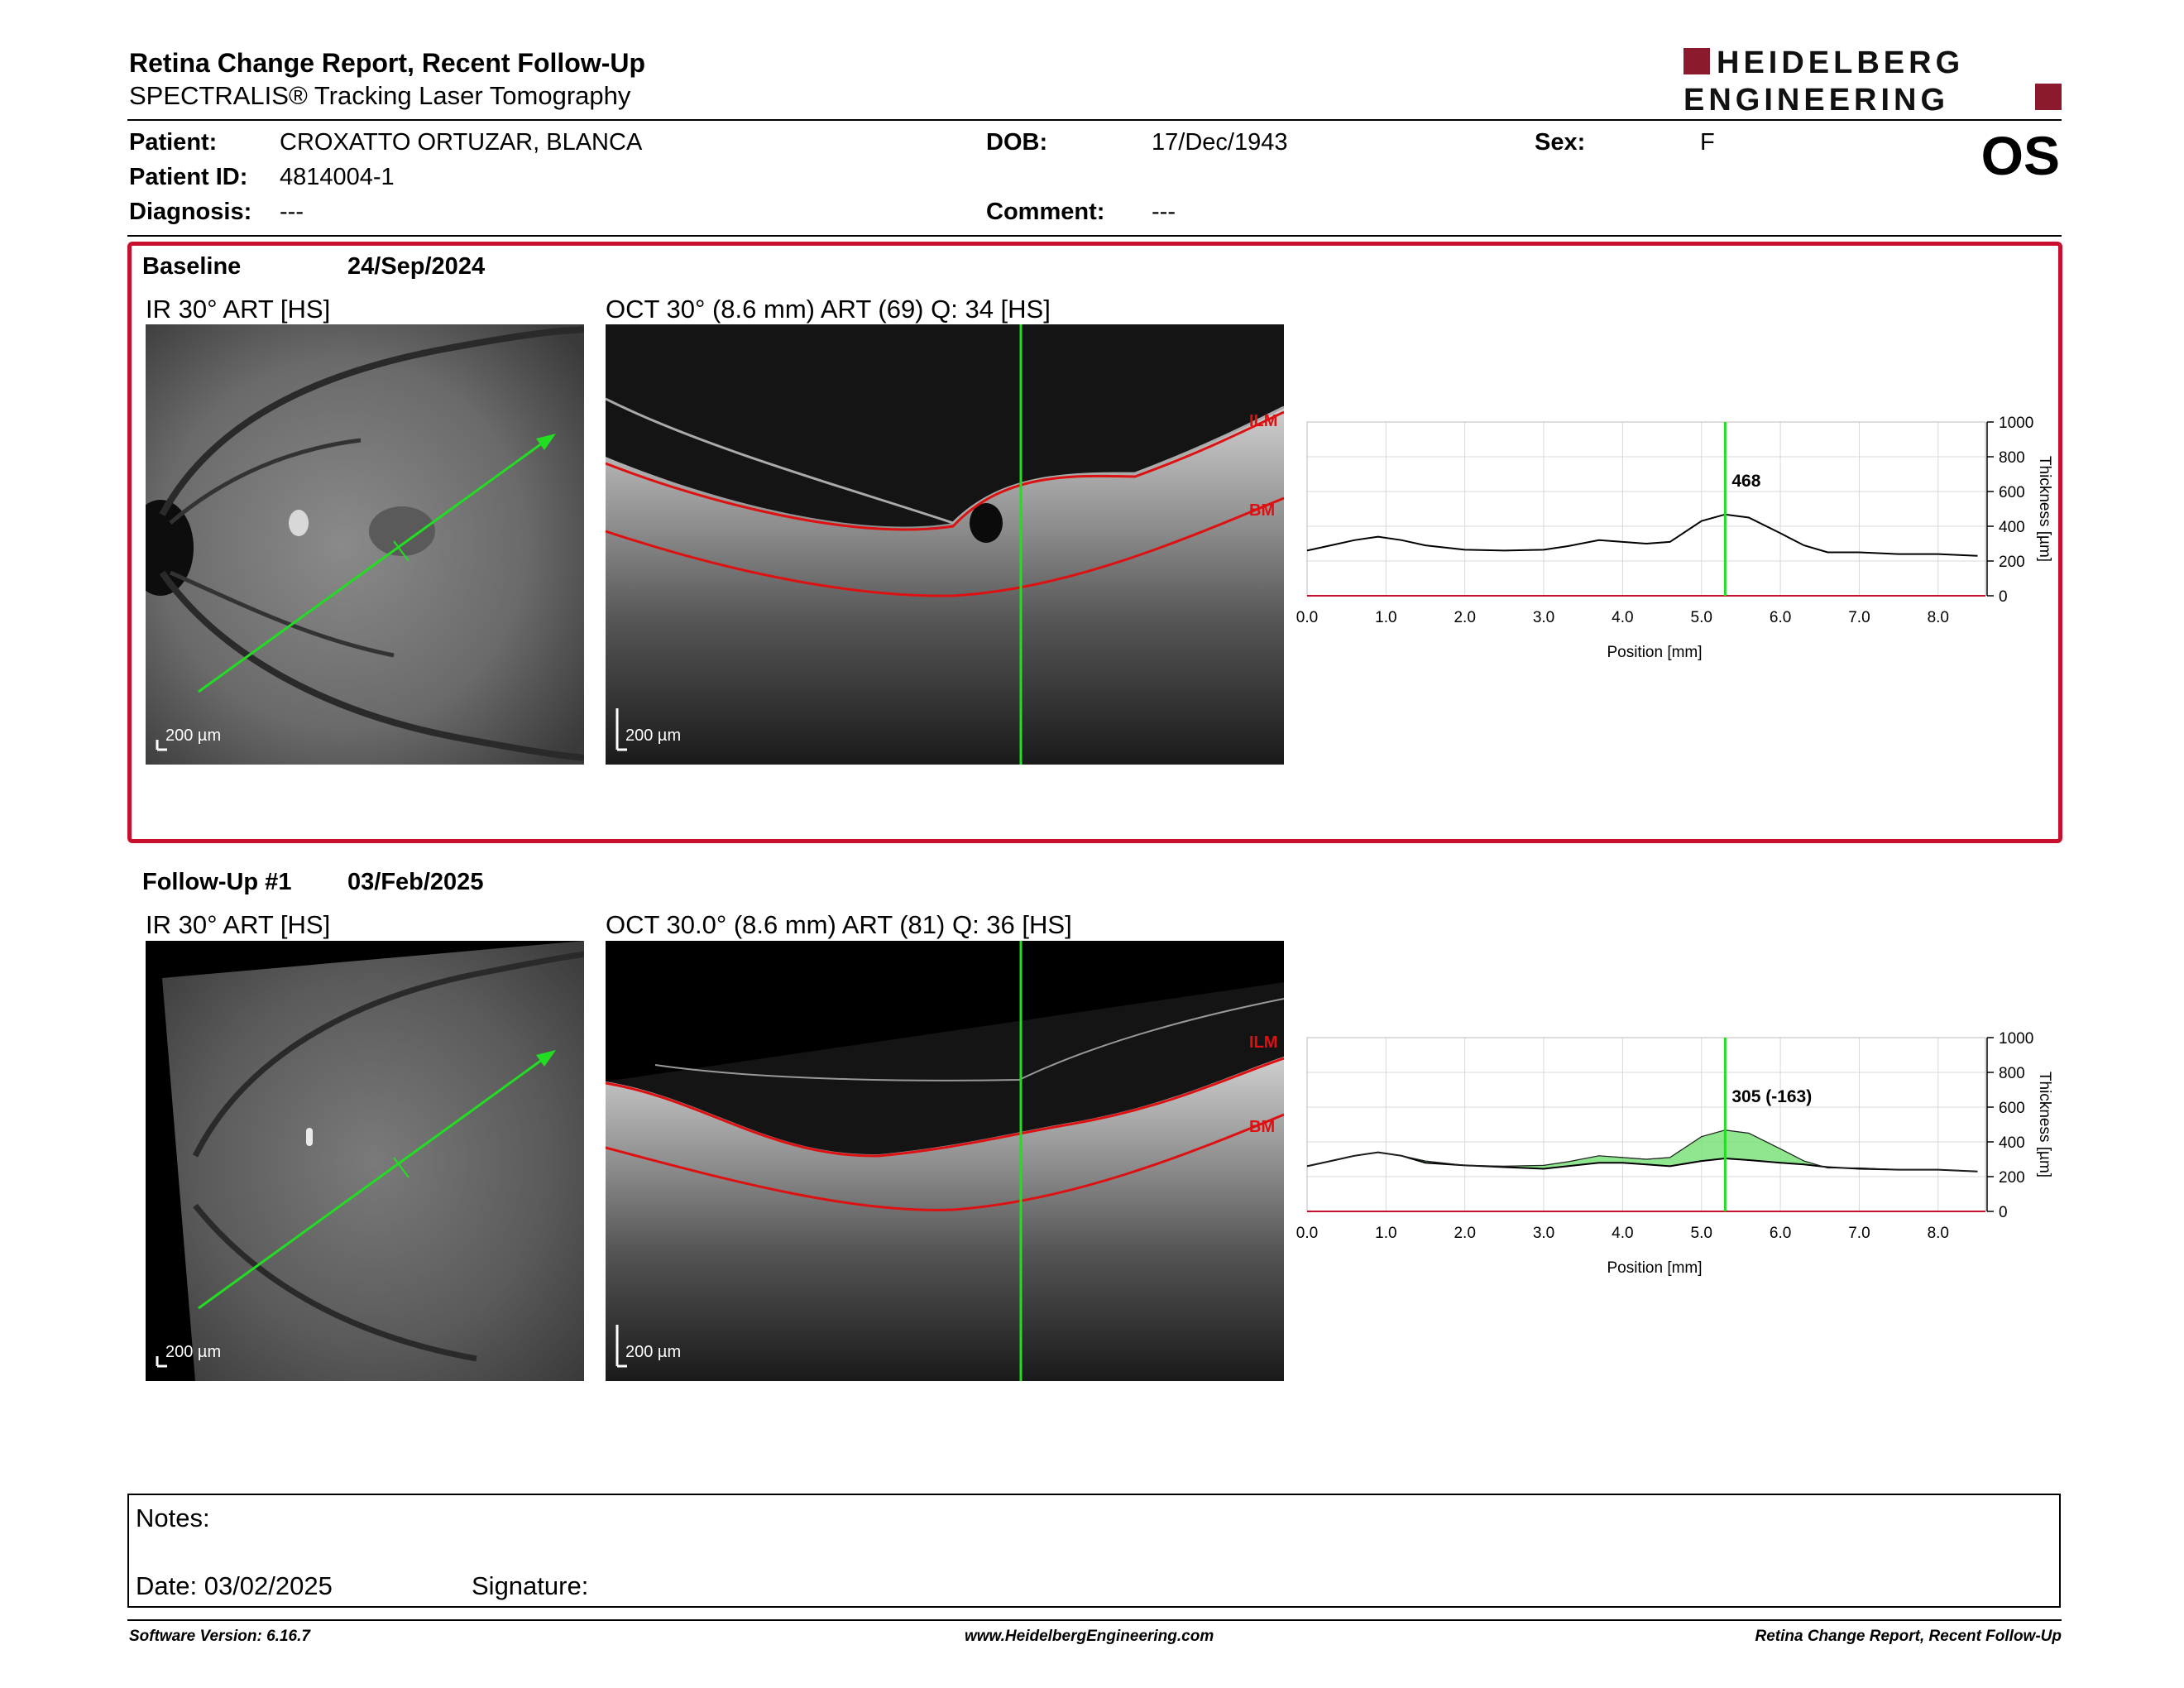 The image size is (2184, 1688). What do you see at coordinates (1262, 1127) in the screenshot?
I see `followup-bm-label: BM` at bounding box center [1262, 1127].